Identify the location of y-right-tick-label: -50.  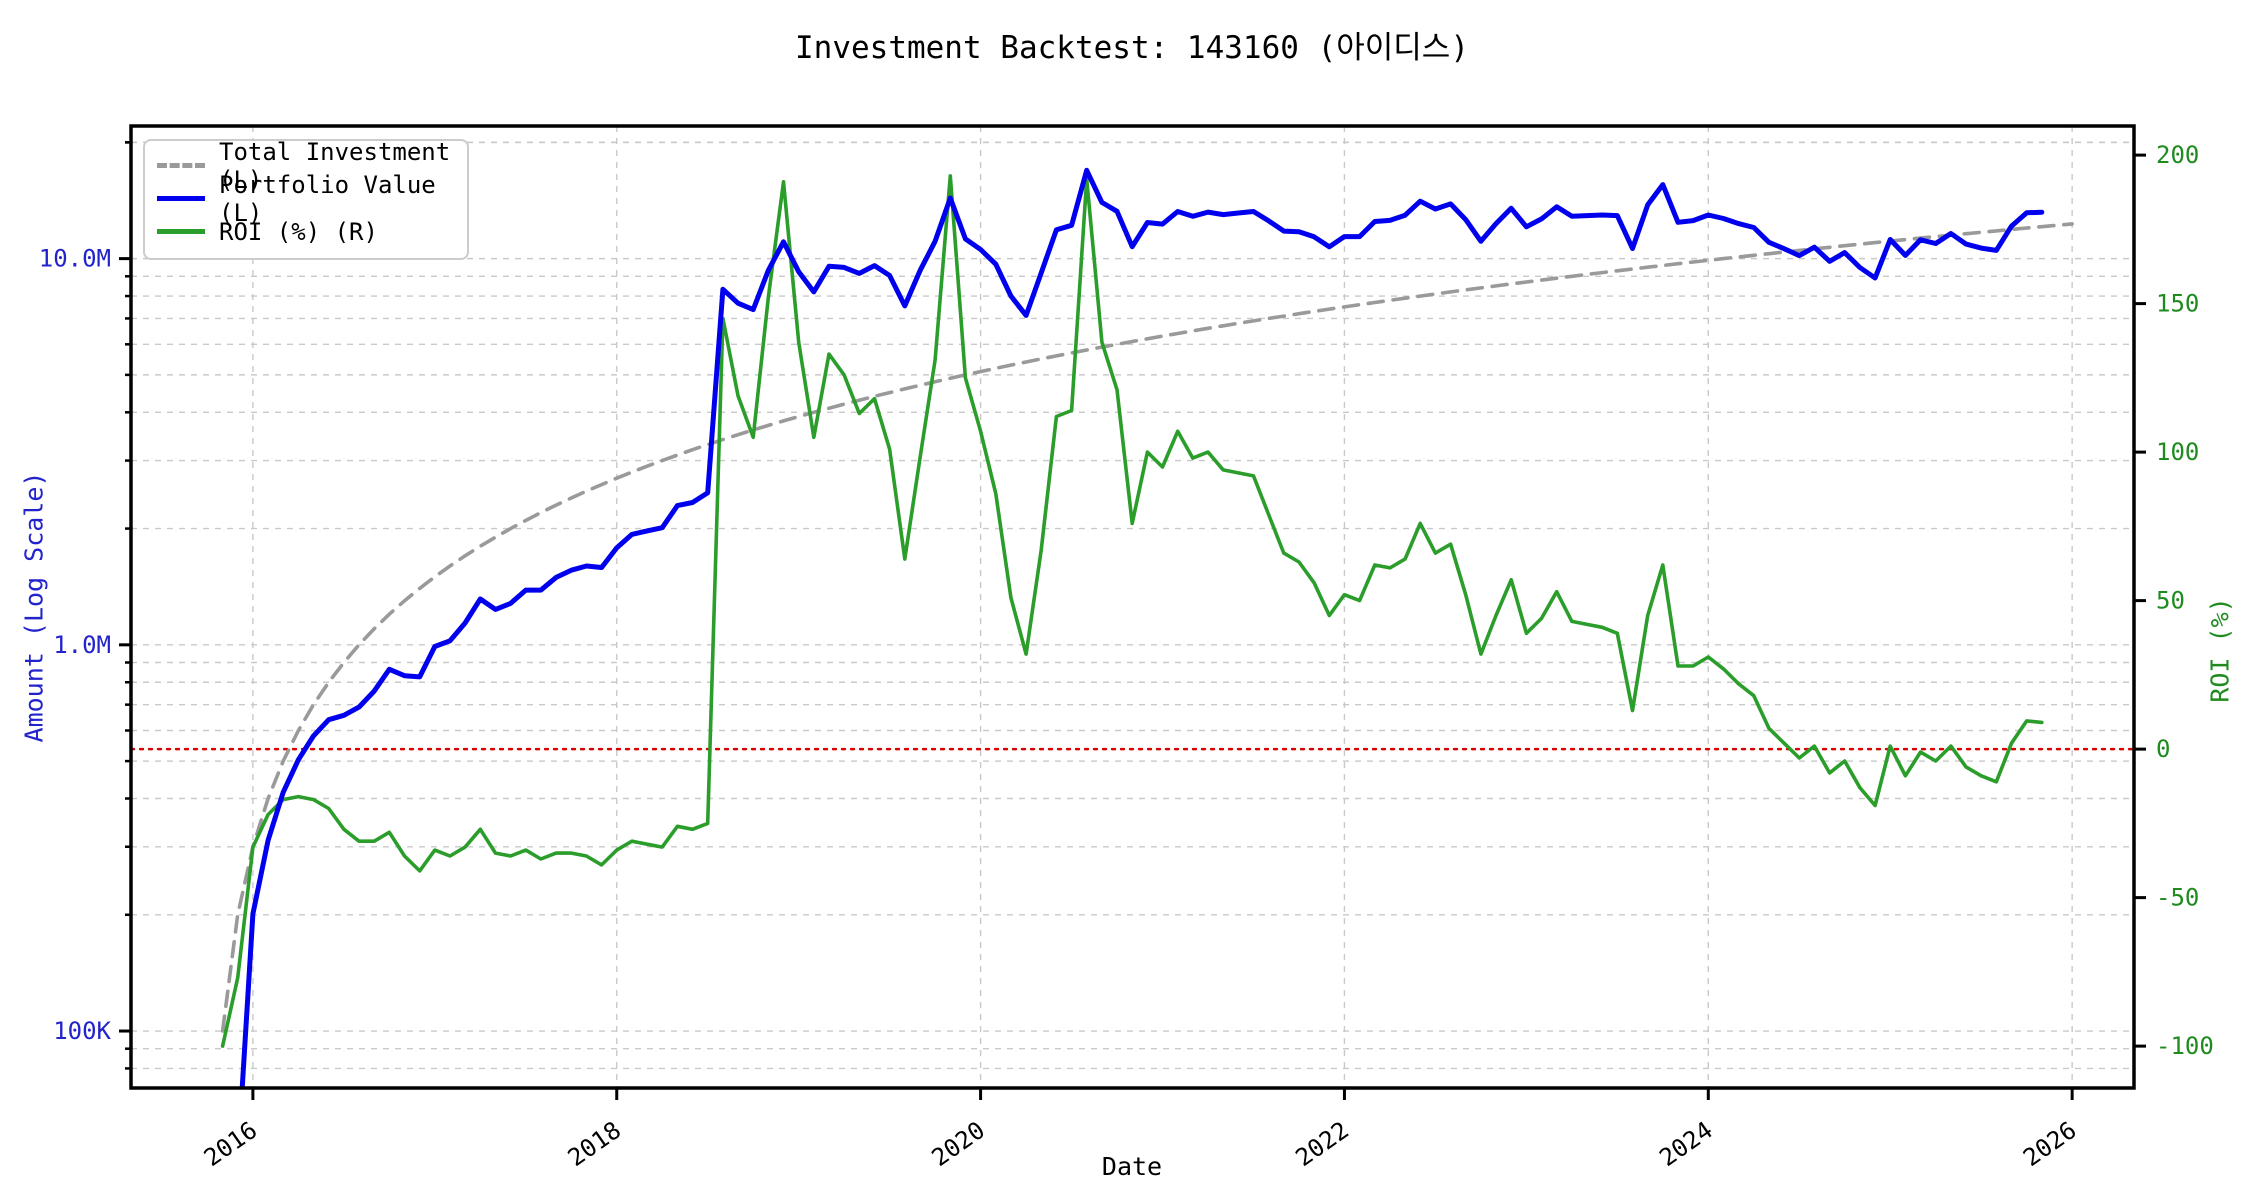
(2177, 898).